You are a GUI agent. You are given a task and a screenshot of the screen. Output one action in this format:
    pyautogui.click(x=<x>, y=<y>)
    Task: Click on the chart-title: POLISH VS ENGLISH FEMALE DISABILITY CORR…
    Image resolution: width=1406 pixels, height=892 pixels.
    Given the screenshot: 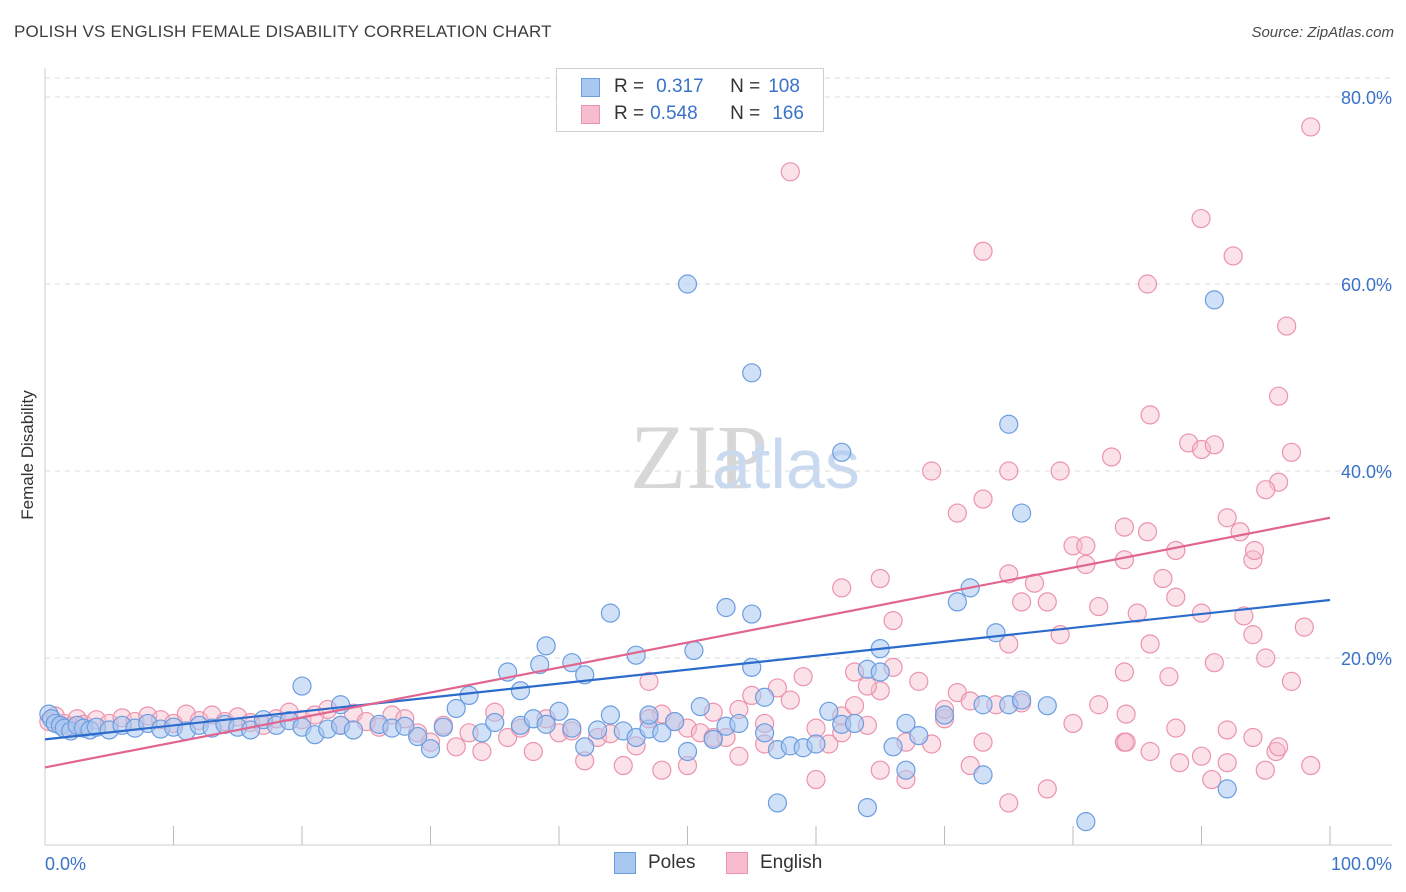 What is the action you would take?
    pyautogui.click(x=283, y=31)
    